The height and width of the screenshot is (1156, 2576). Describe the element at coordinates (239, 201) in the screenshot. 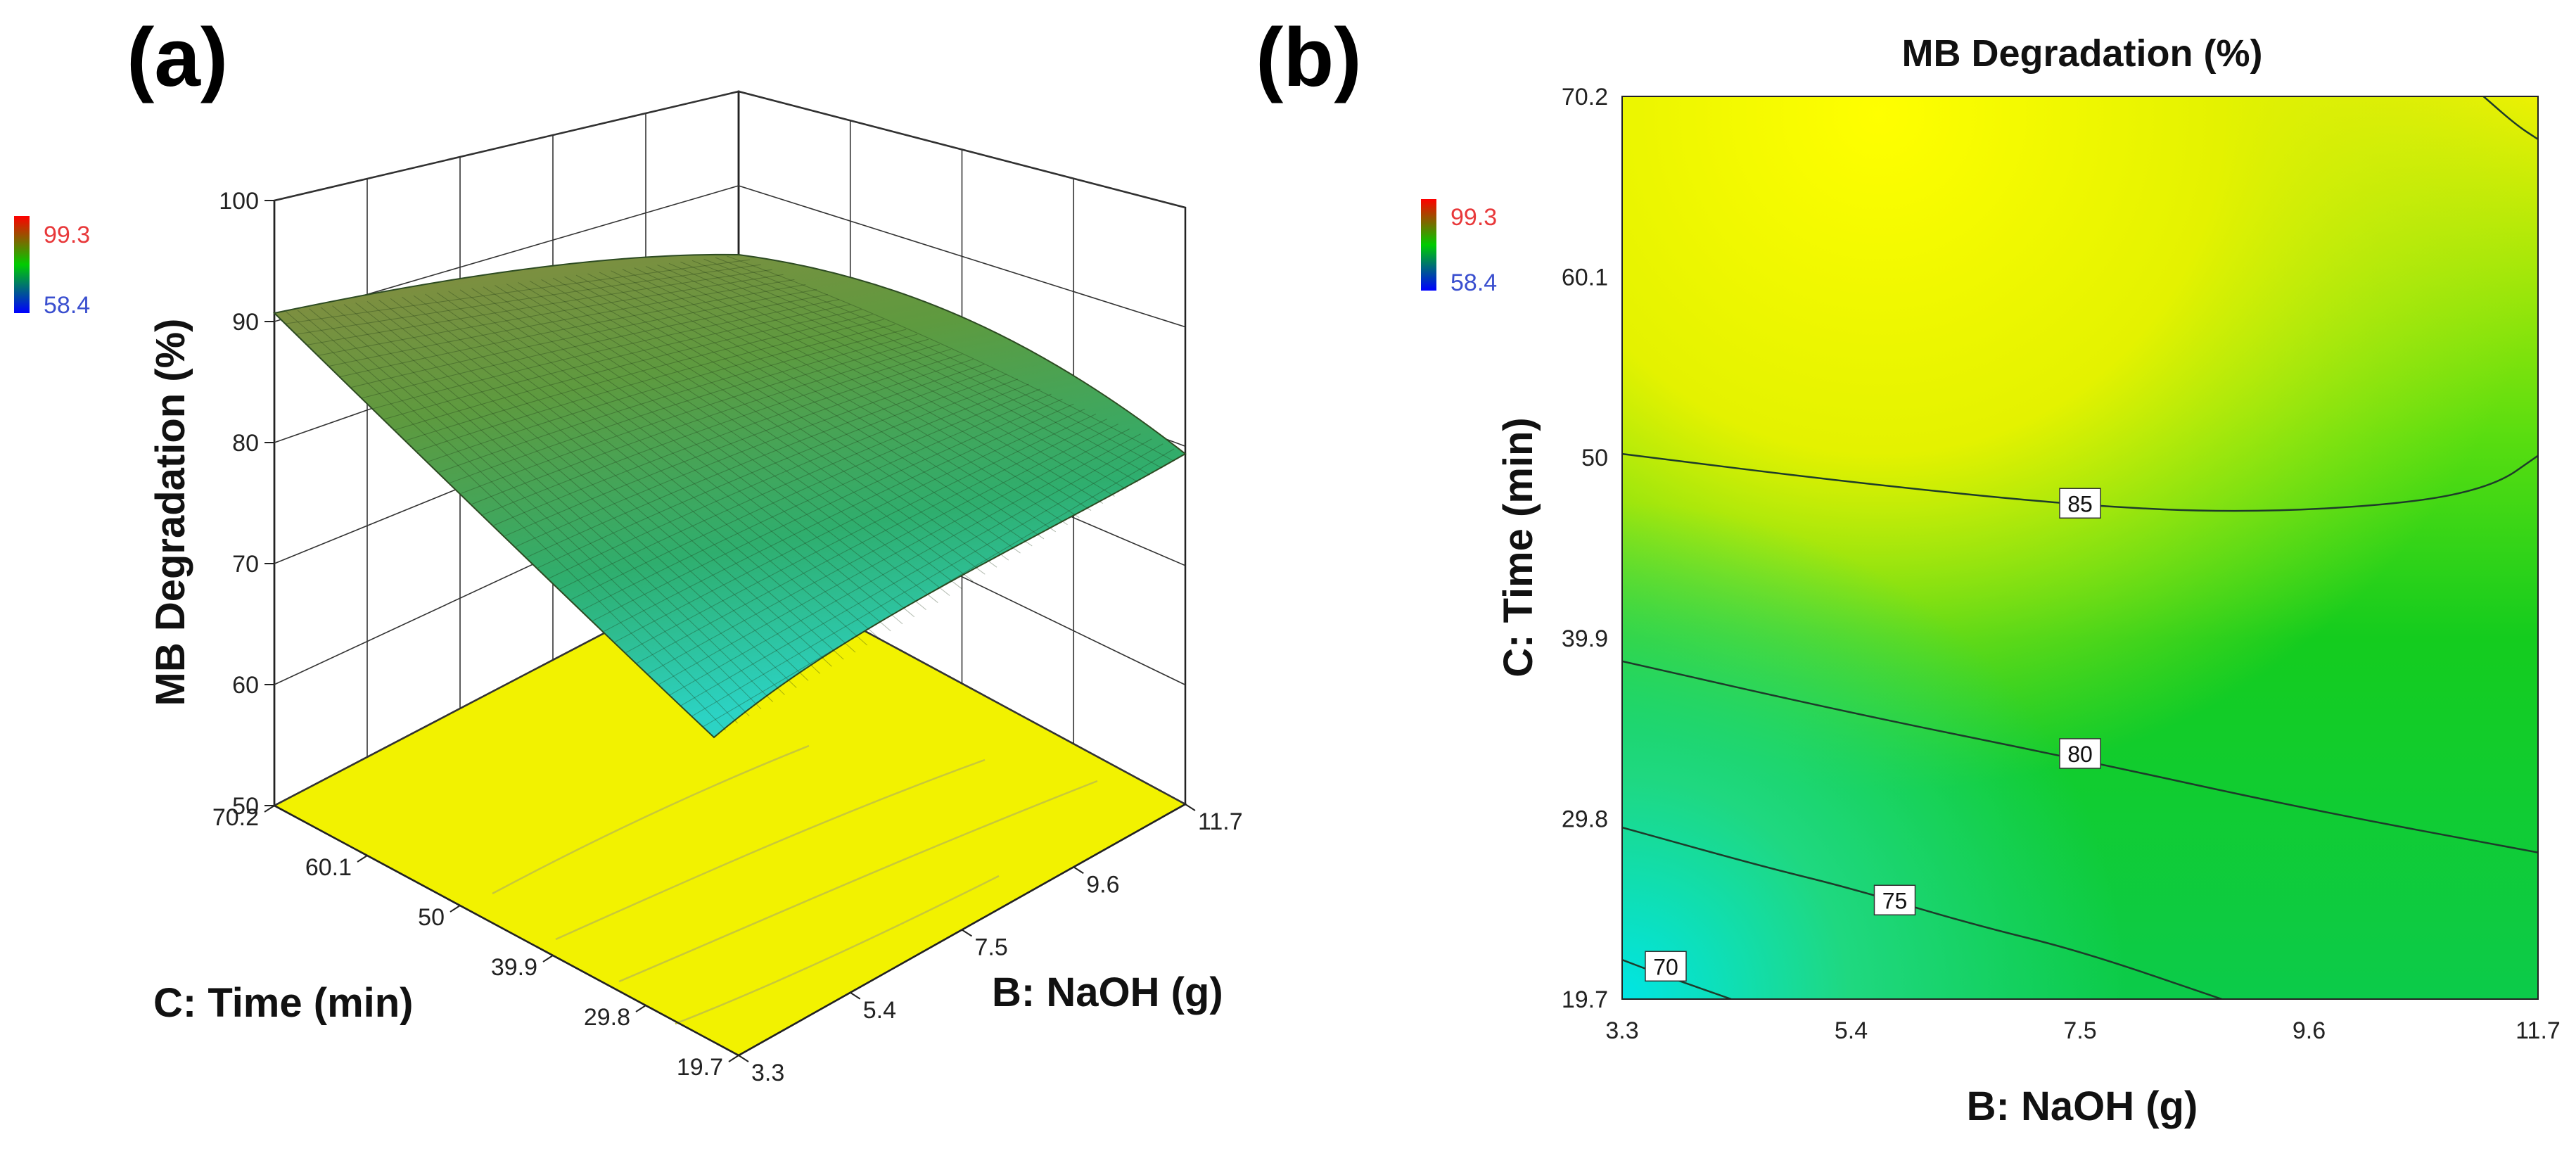

I see `z-tick-label: 100` at that location.